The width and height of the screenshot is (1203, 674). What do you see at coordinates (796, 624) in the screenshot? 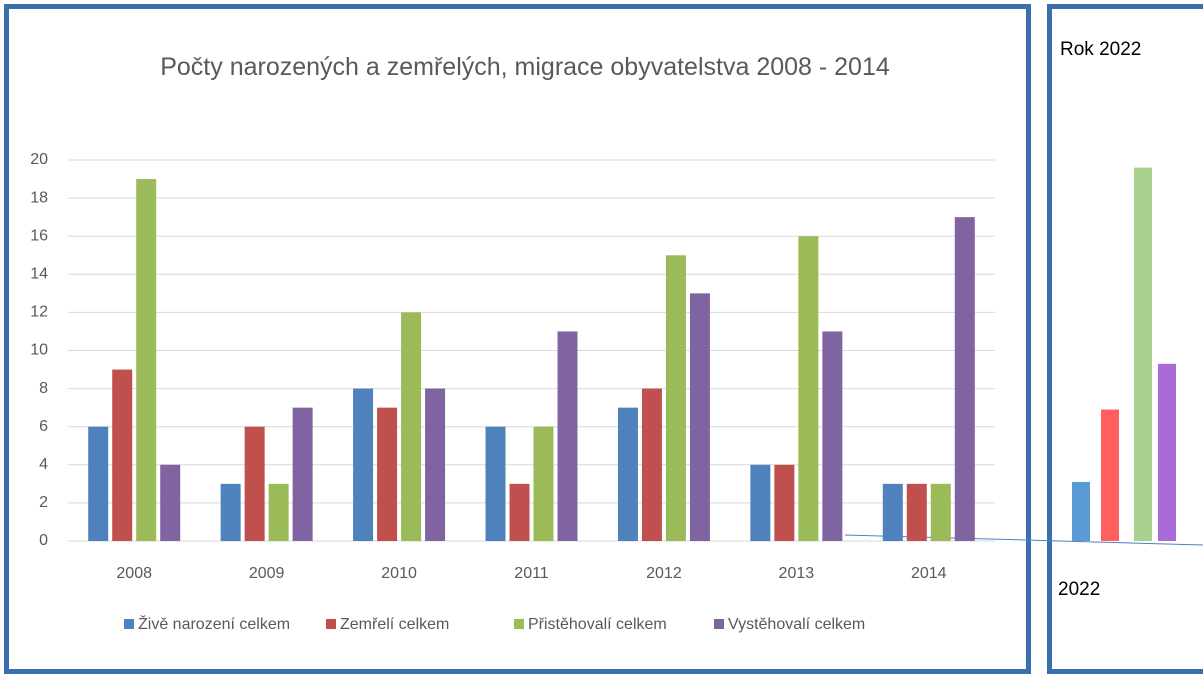
I see `legend-label: Vystěhovalí celkem` at bounding box center [796, 624].